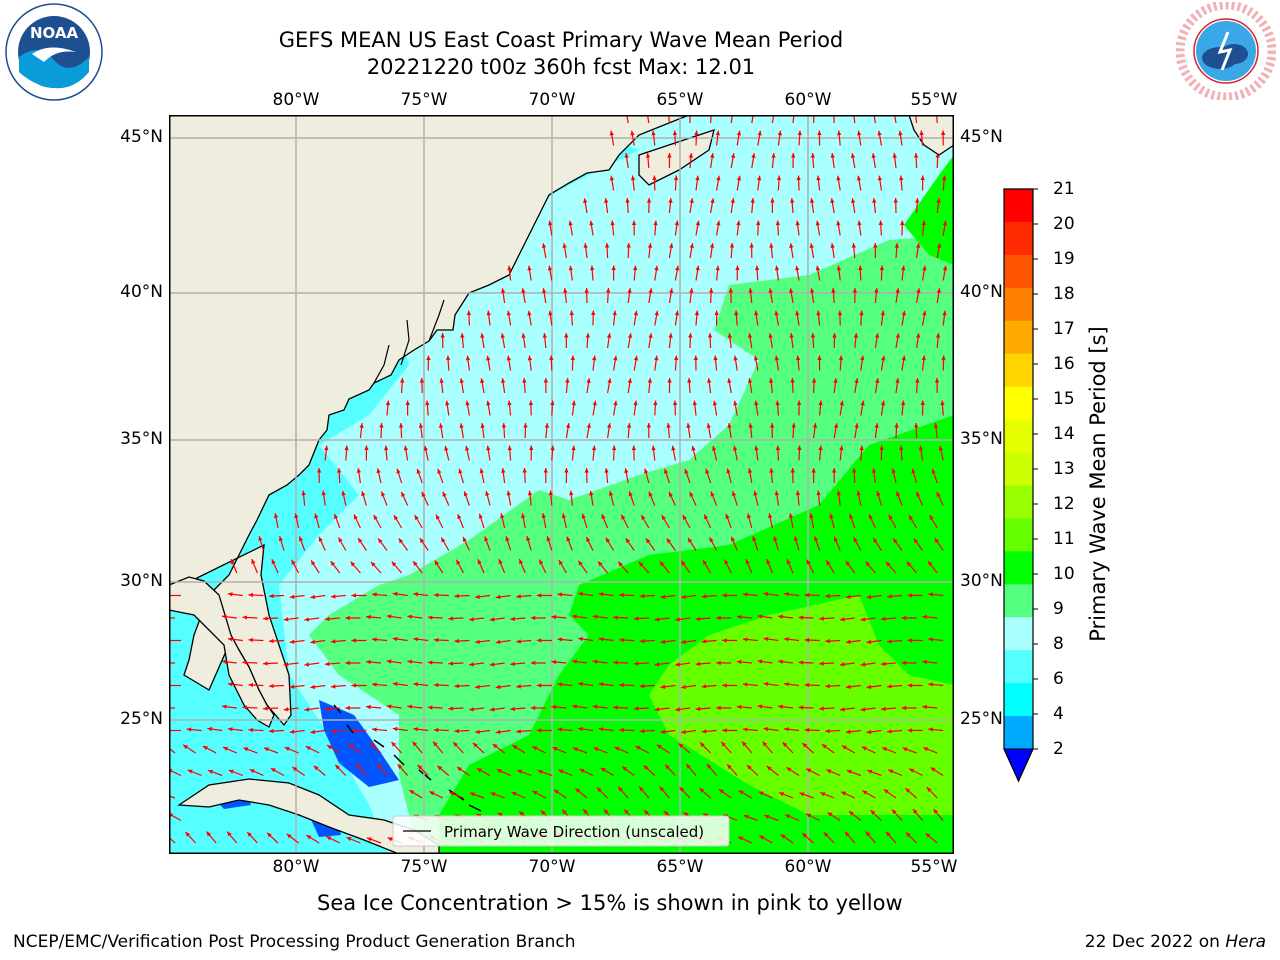  What do you see at coordinates (1018, 502) in the screenshot?
I see `colorbar-segment` at bounding box center [1018, 502].